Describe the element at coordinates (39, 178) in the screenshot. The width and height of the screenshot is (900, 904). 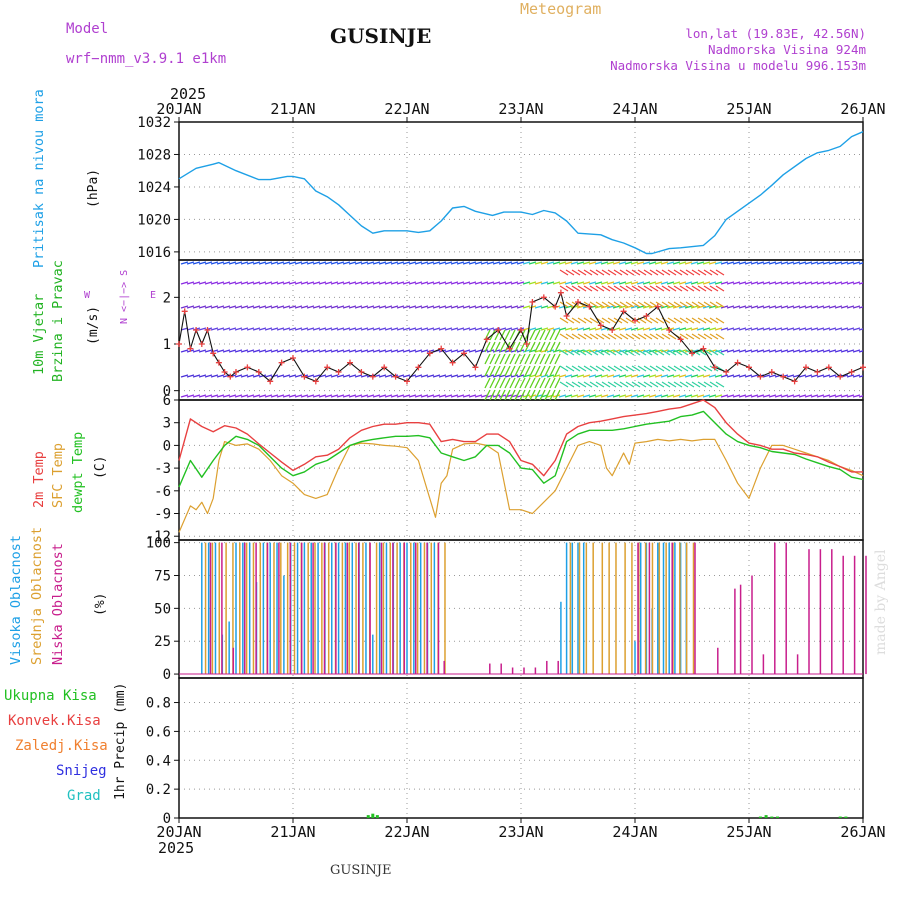
I see `pressure-side-label: Pritisak na nivou mora` at that location.